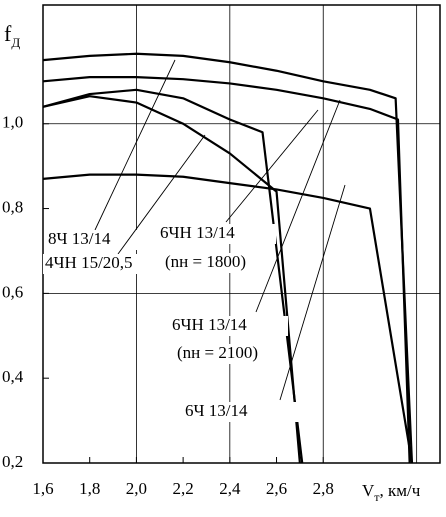  I want to click on x-tick-label: 2,0, so click(136, 488).